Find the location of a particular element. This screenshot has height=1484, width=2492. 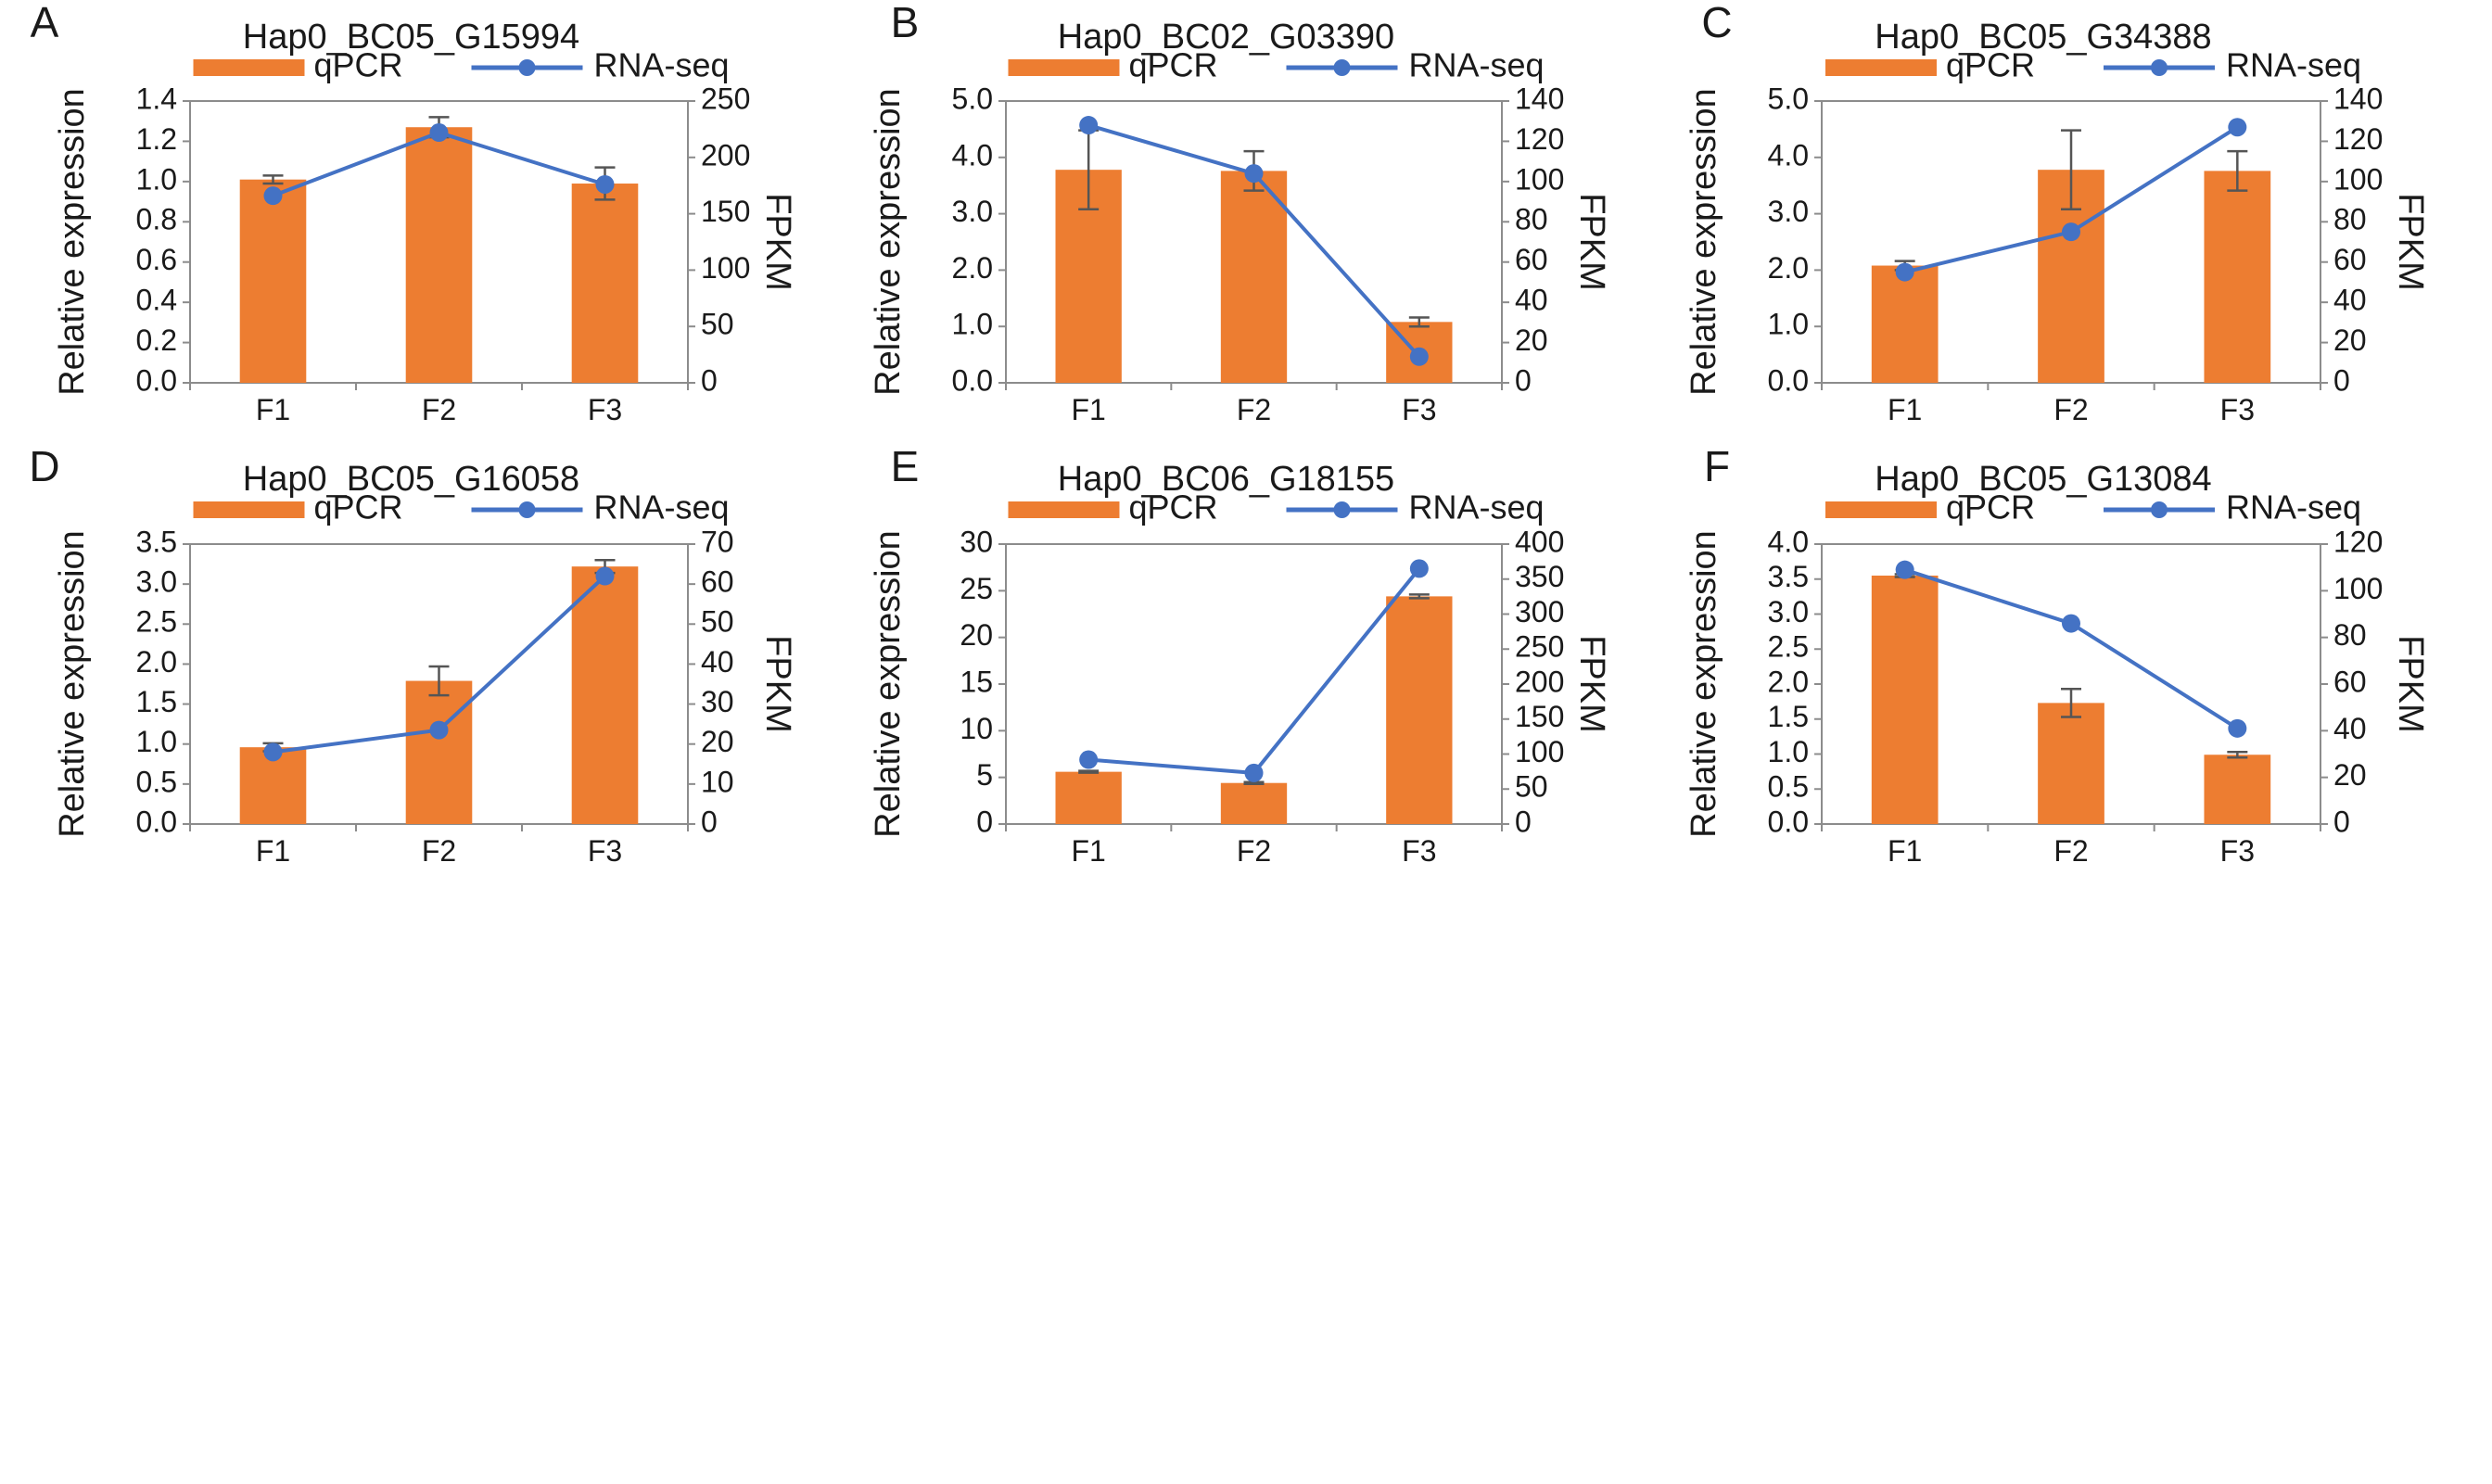

y2-tick-label: 300 is located at coordinates (1539, 611).